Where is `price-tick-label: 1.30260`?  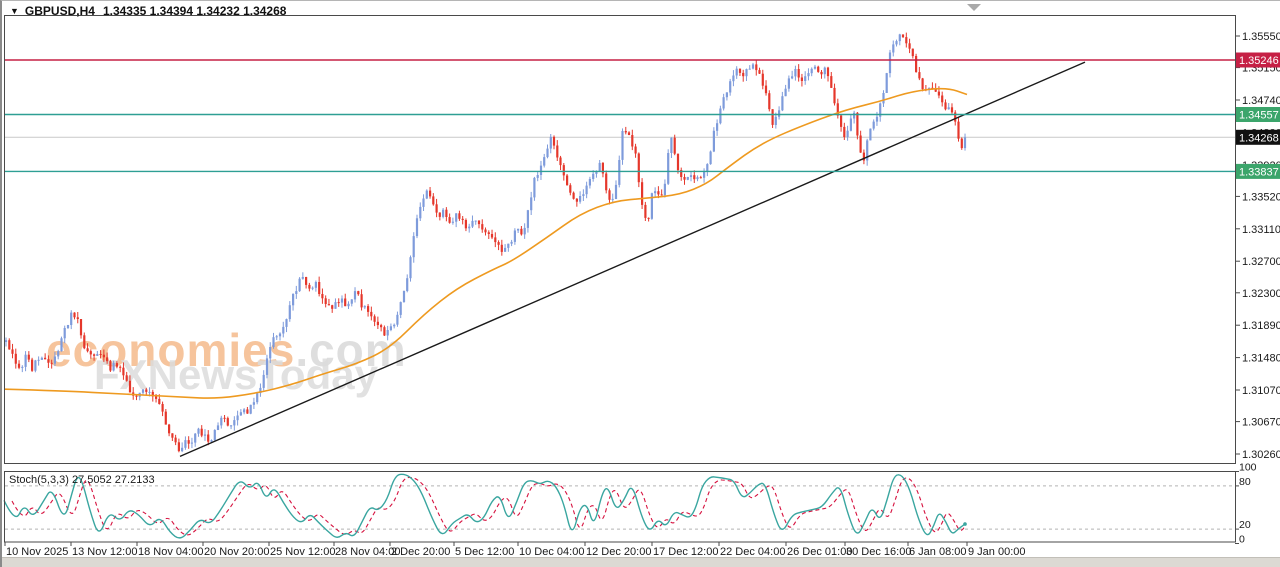 price-tick-label: 1.30260 is located at coordinates (1261, 455).